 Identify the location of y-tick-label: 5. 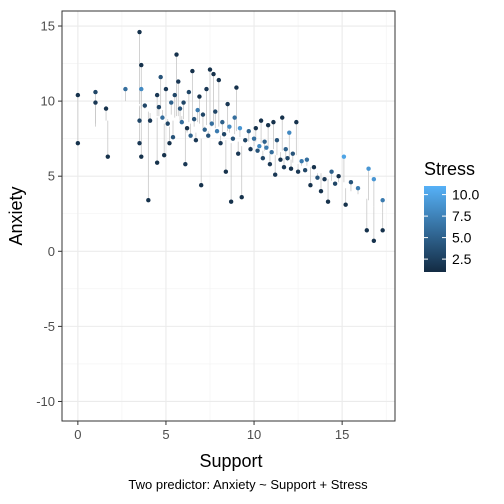
(51, 176).